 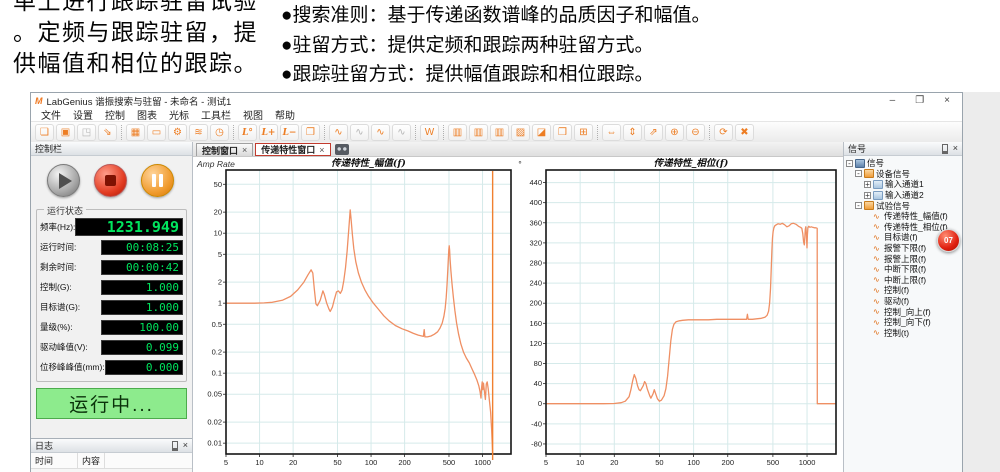 What do you see at coordinates (457, 132) in the screenshot?
I see `chart-bars-1-button: ▥` at bounding box center [457, 132].